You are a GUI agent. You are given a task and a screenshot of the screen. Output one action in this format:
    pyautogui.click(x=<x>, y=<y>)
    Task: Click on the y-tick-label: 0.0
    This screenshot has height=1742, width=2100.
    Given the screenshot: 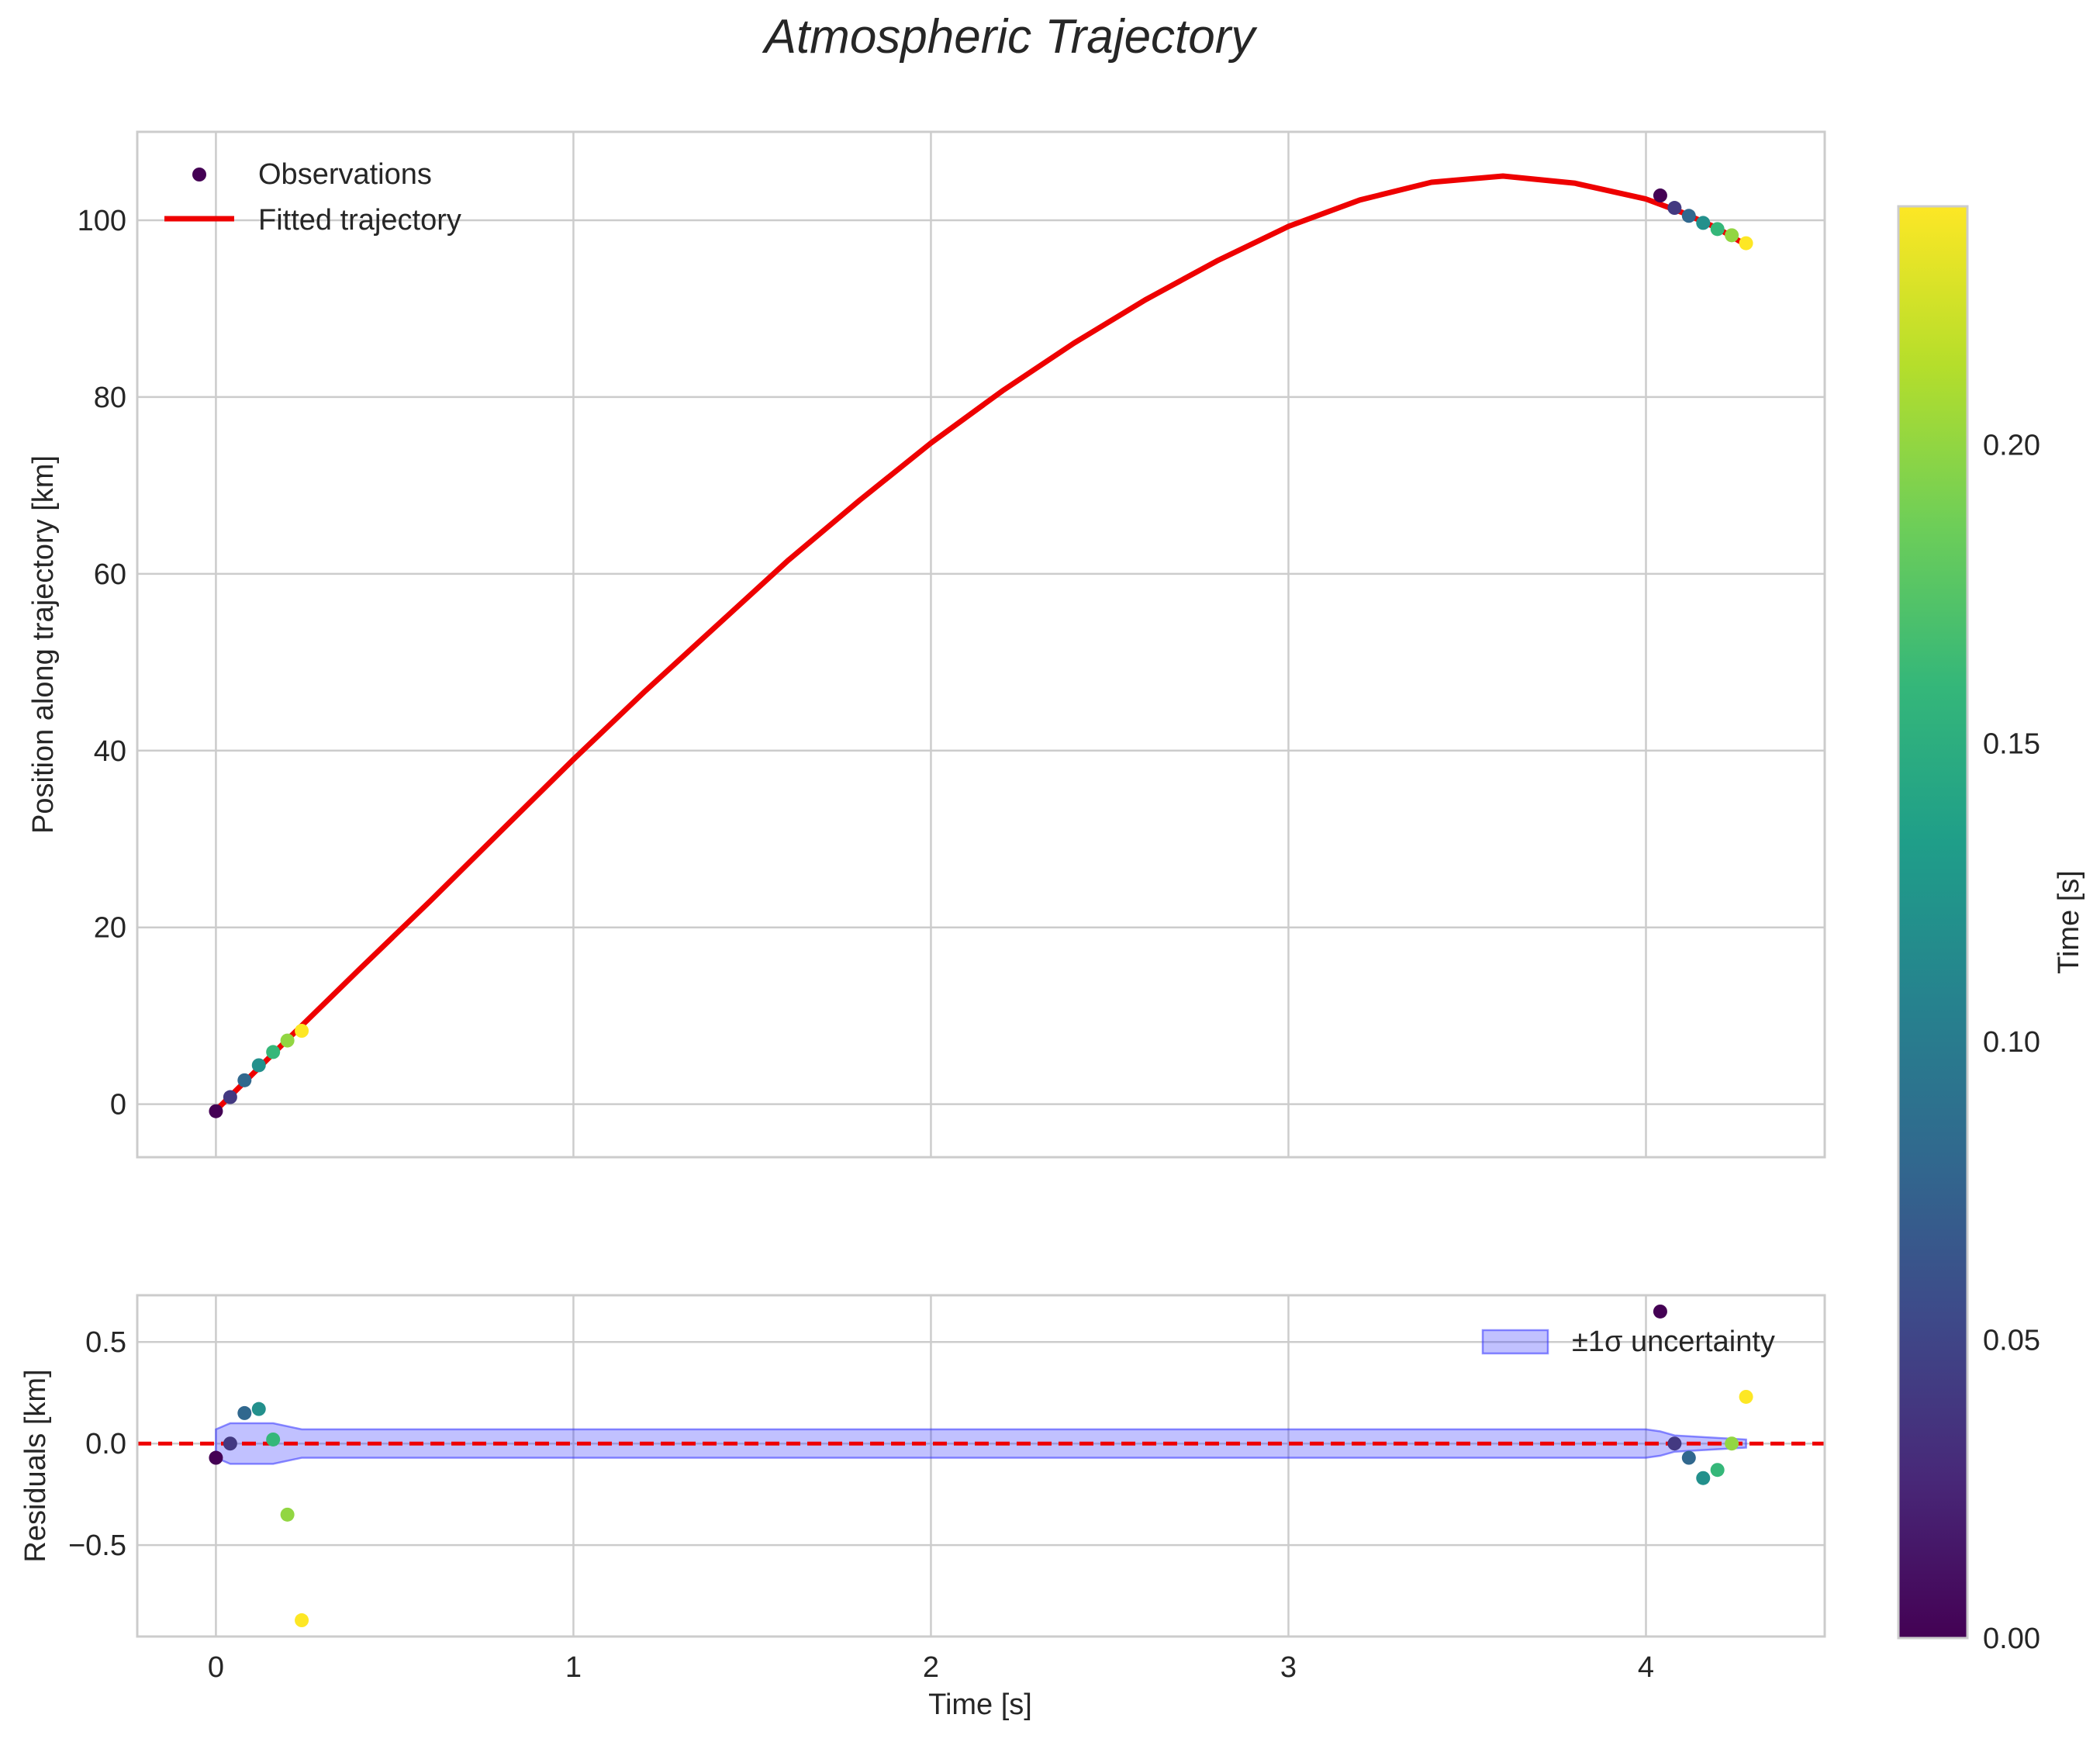 What is the action you would take?
    pyautogui.click(x=105, y=1444)
    